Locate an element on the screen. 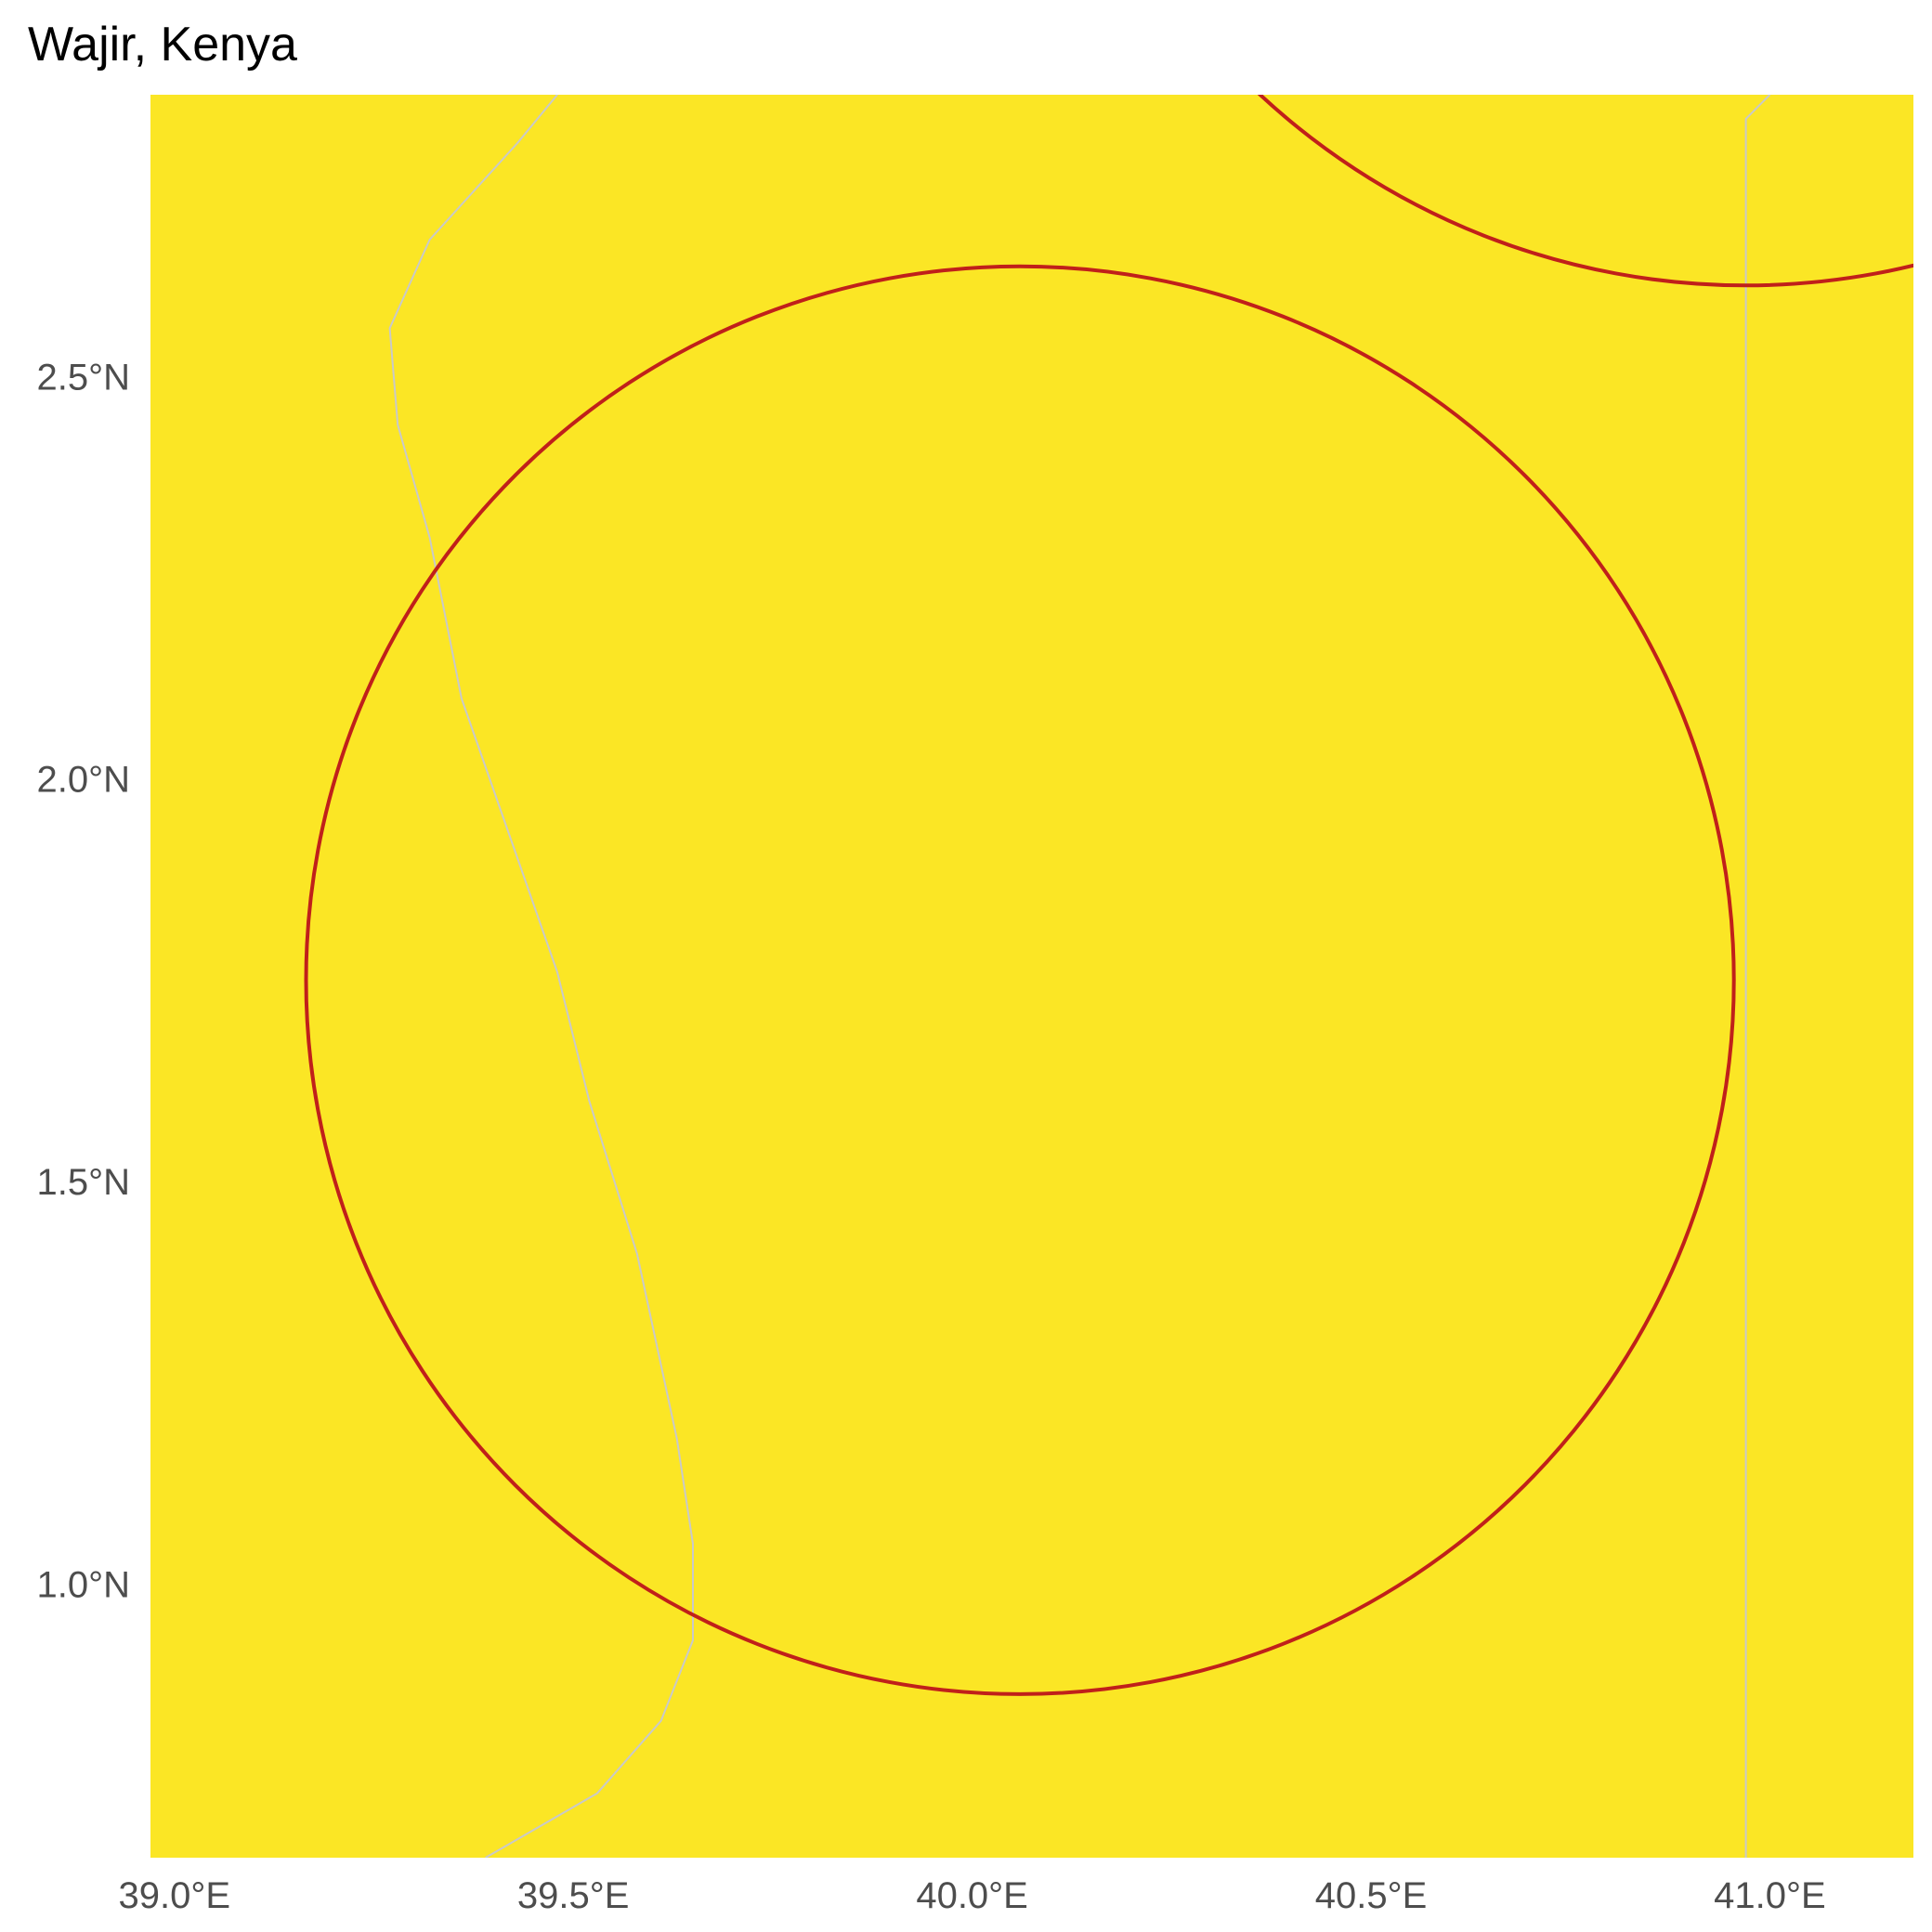 This screenshot has height=1932, width=1932. x-tick-label: 41.0°E is located at coordinates (1770, 1895).